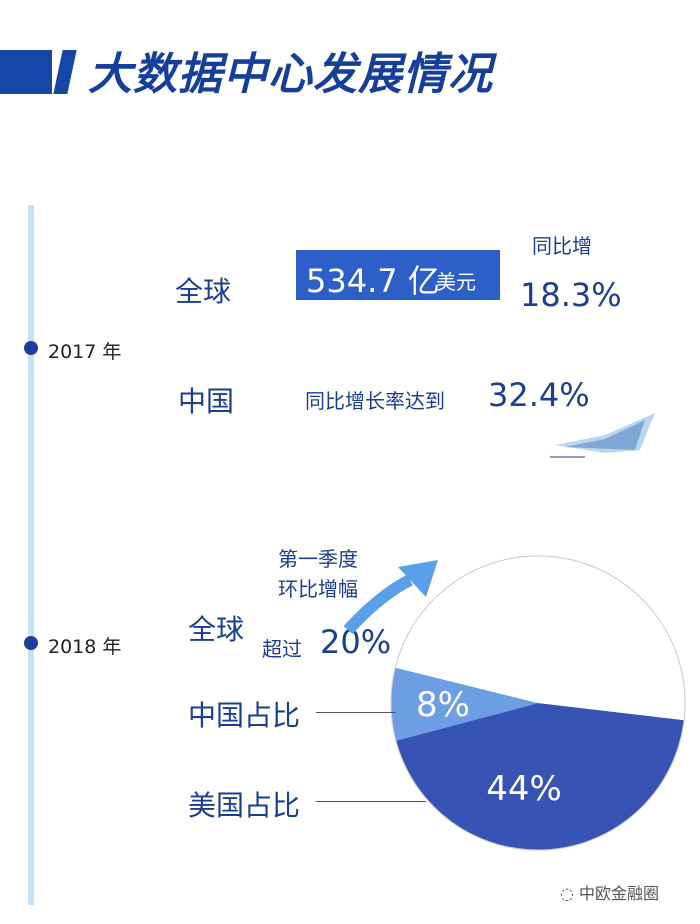 Image resolution: width=700 pixels, height=924 pixels. What do you see at coordinates (602, 435) in the screenshot?
I see `arrow-graphic-icon` at bounding box center [602, 435].